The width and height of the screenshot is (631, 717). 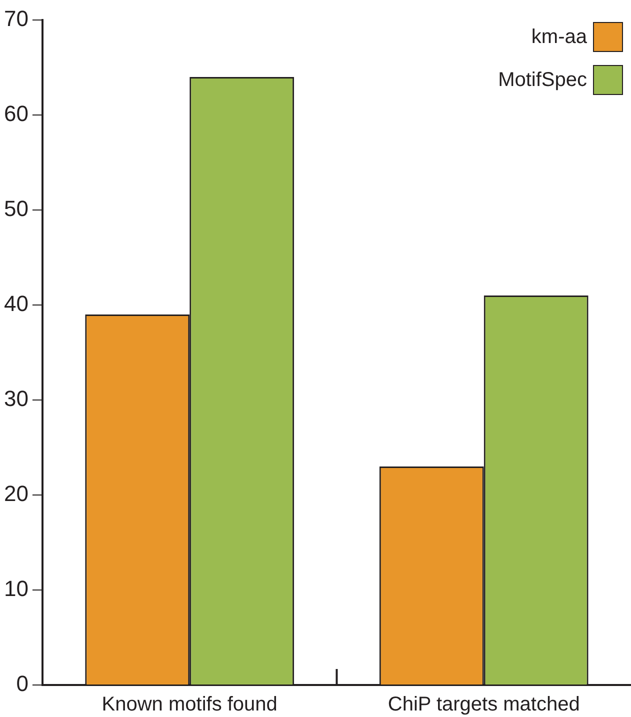 What do you see at coordinates (16, 399) in the screenshot?
I see `y-tick-label: 30` at bounding box center [16, 399].